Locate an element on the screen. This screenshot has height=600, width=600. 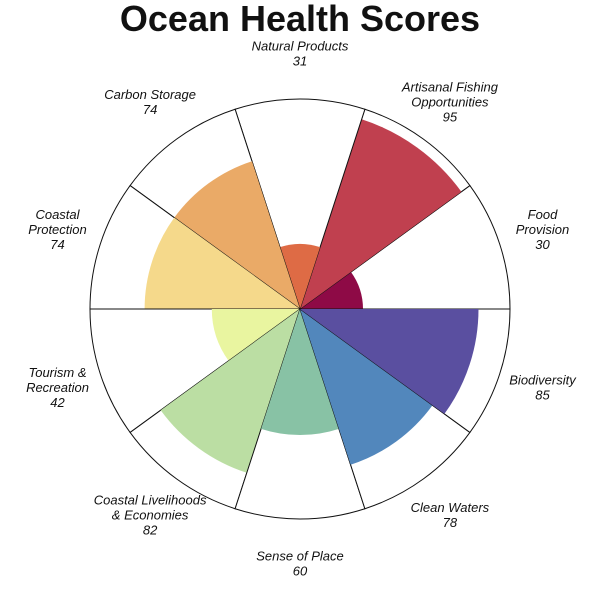
slice-clean-waters is located at coordinates (366, 387).